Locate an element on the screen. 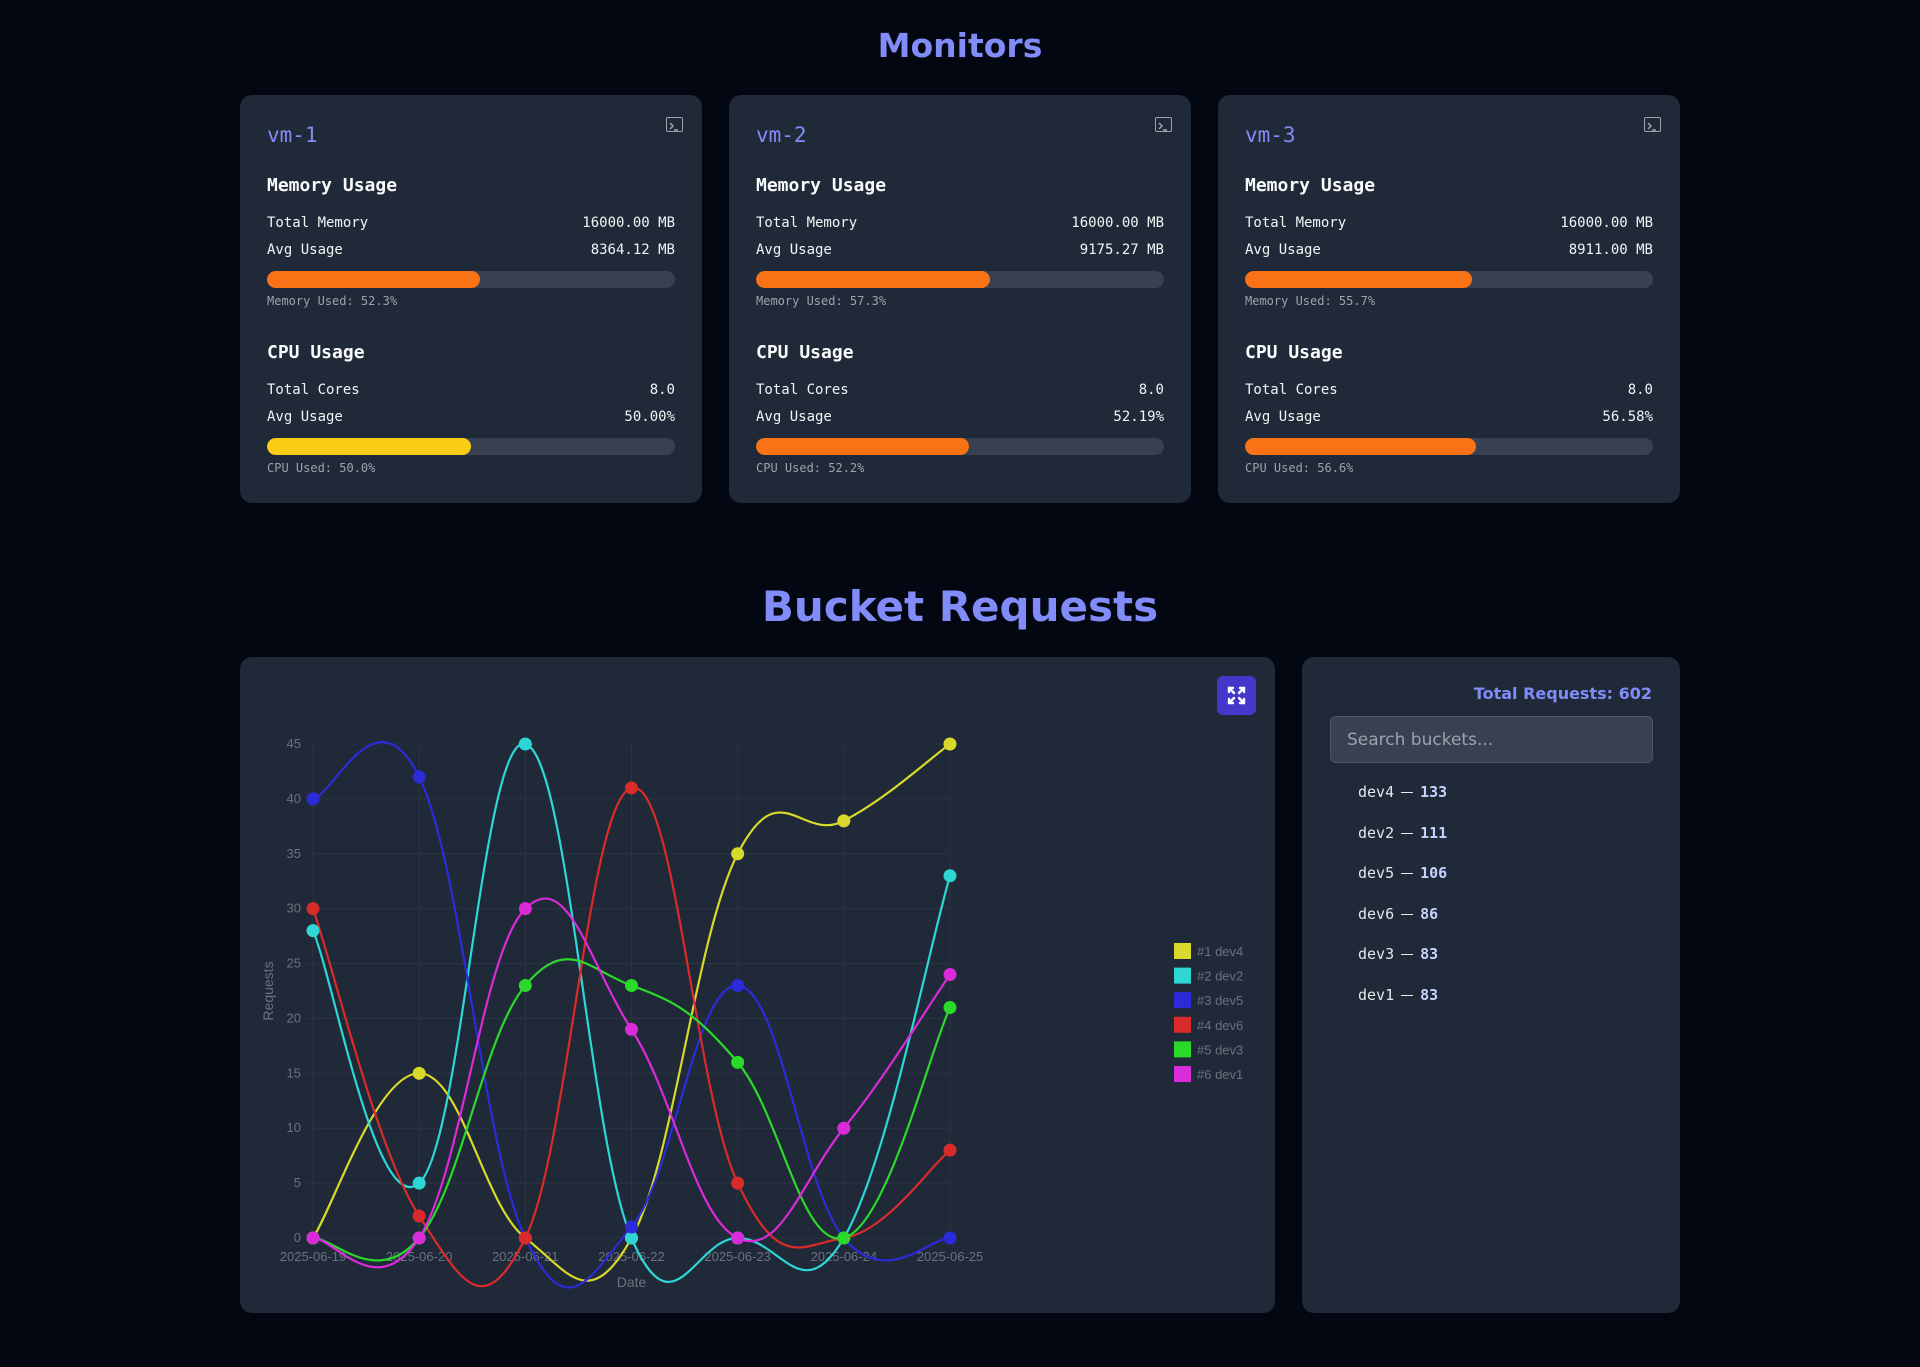 The width and height of the screenshot is (1920, 1367). y-tick-label: 30 is located at coordinates (294, 908).